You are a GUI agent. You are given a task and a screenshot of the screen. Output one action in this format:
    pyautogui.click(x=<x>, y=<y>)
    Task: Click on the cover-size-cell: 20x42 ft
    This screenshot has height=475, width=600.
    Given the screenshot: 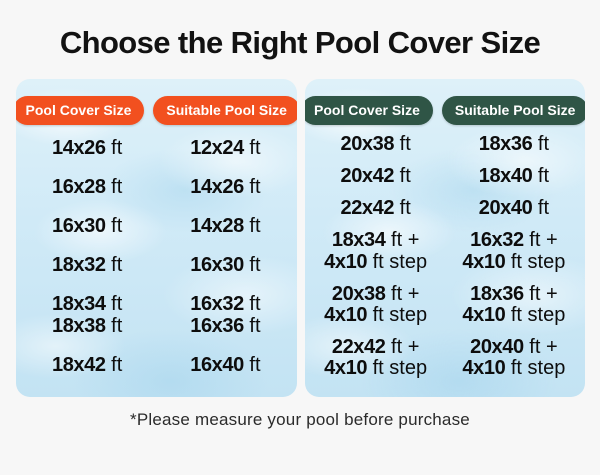 What is the action you would take?
    pyautogui.click(x=376, y=176)
    